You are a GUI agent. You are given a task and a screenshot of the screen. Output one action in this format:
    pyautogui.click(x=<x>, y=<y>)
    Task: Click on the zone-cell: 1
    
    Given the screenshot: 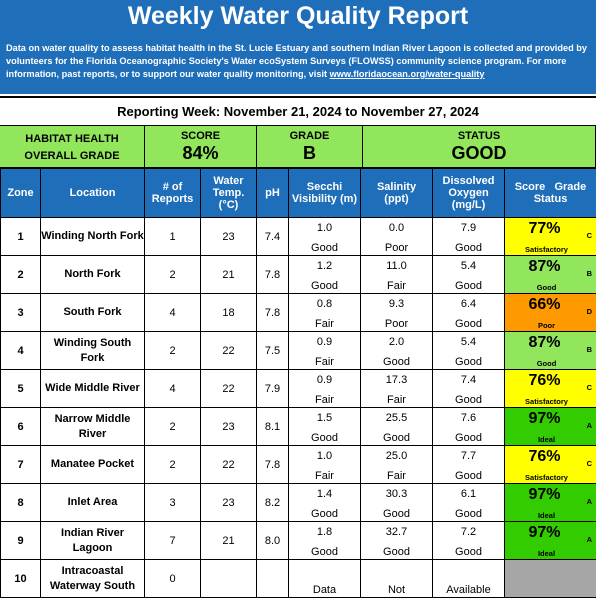 What is the action you would take?
    pyautogui.click(x=21, y=237)
    